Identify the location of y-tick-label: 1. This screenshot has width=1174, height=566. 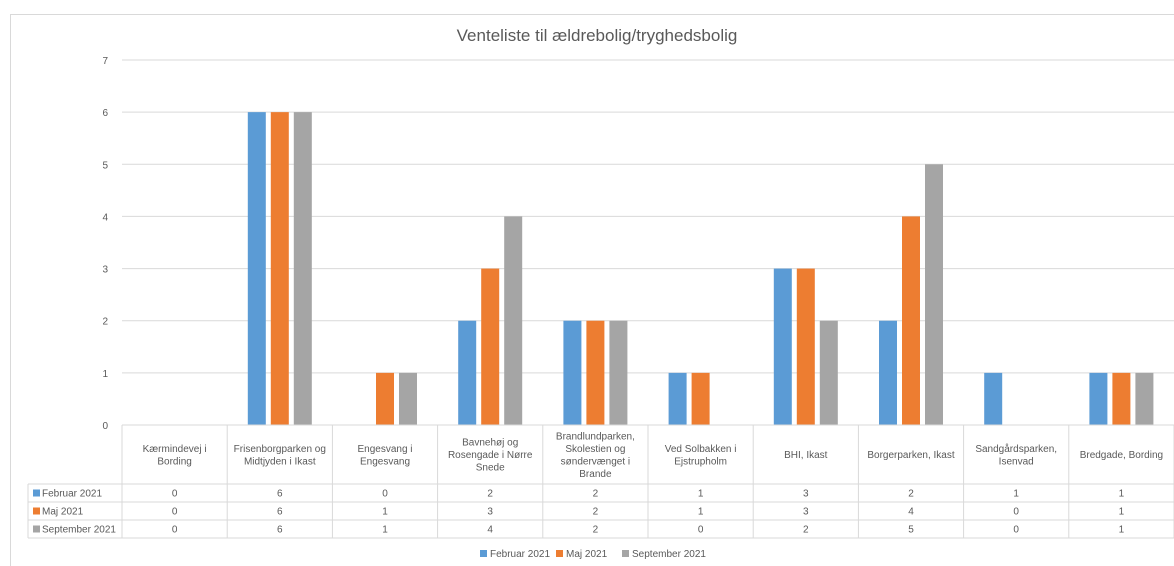
(105, 374).